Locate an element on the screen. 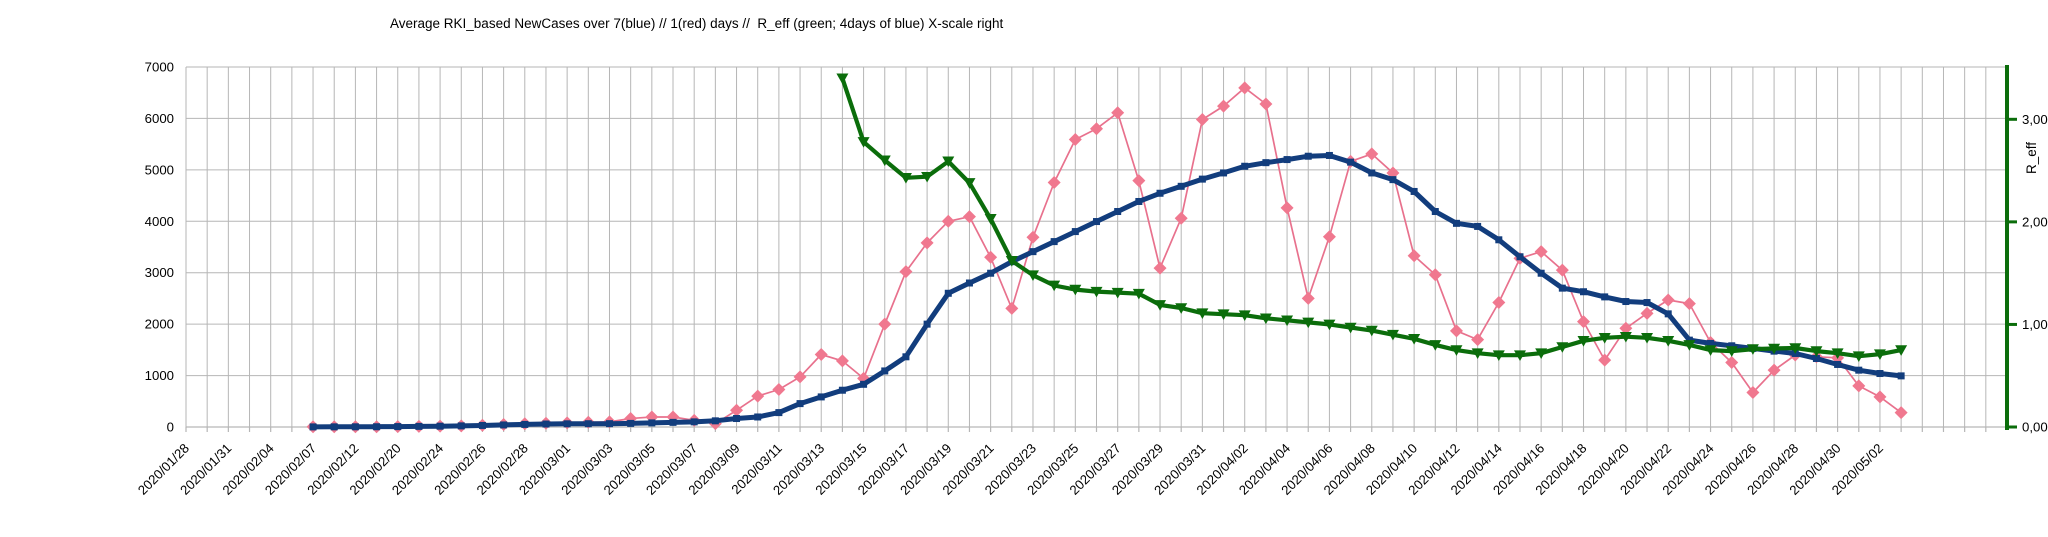  left-tick-label: 4000 is located at coordinates (159, 221).